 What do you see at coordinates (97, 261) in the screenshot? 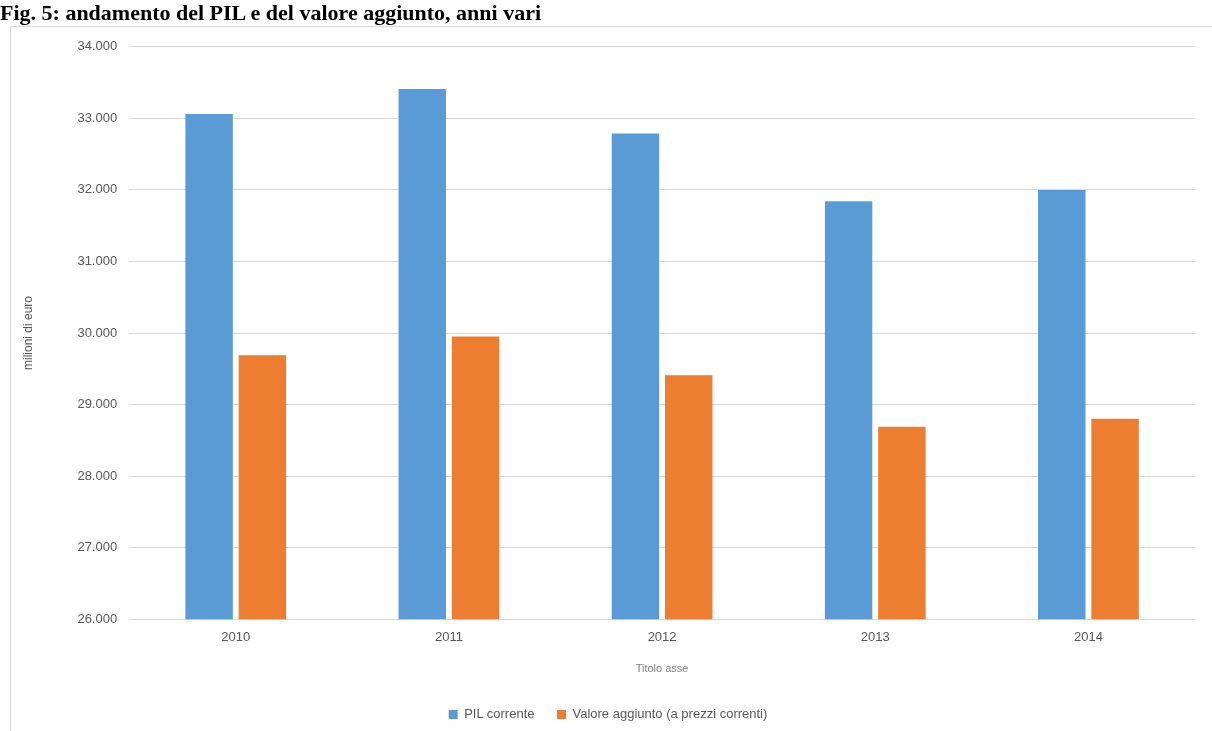
I see `y-tick-label: 31.000` at bounding box center [97, 261].